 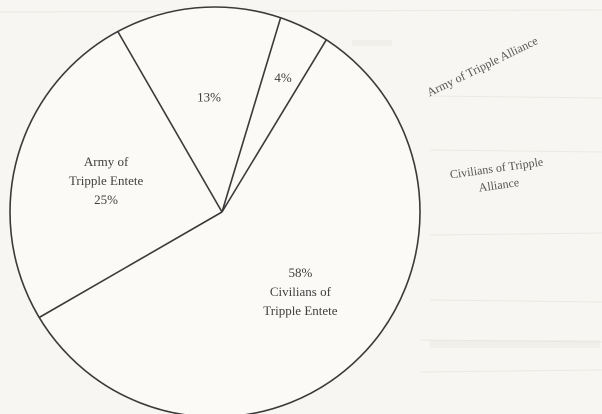 I want to click on slice-outside-label-1: Army of Tripple Alliance, so click(x=481, y=66).